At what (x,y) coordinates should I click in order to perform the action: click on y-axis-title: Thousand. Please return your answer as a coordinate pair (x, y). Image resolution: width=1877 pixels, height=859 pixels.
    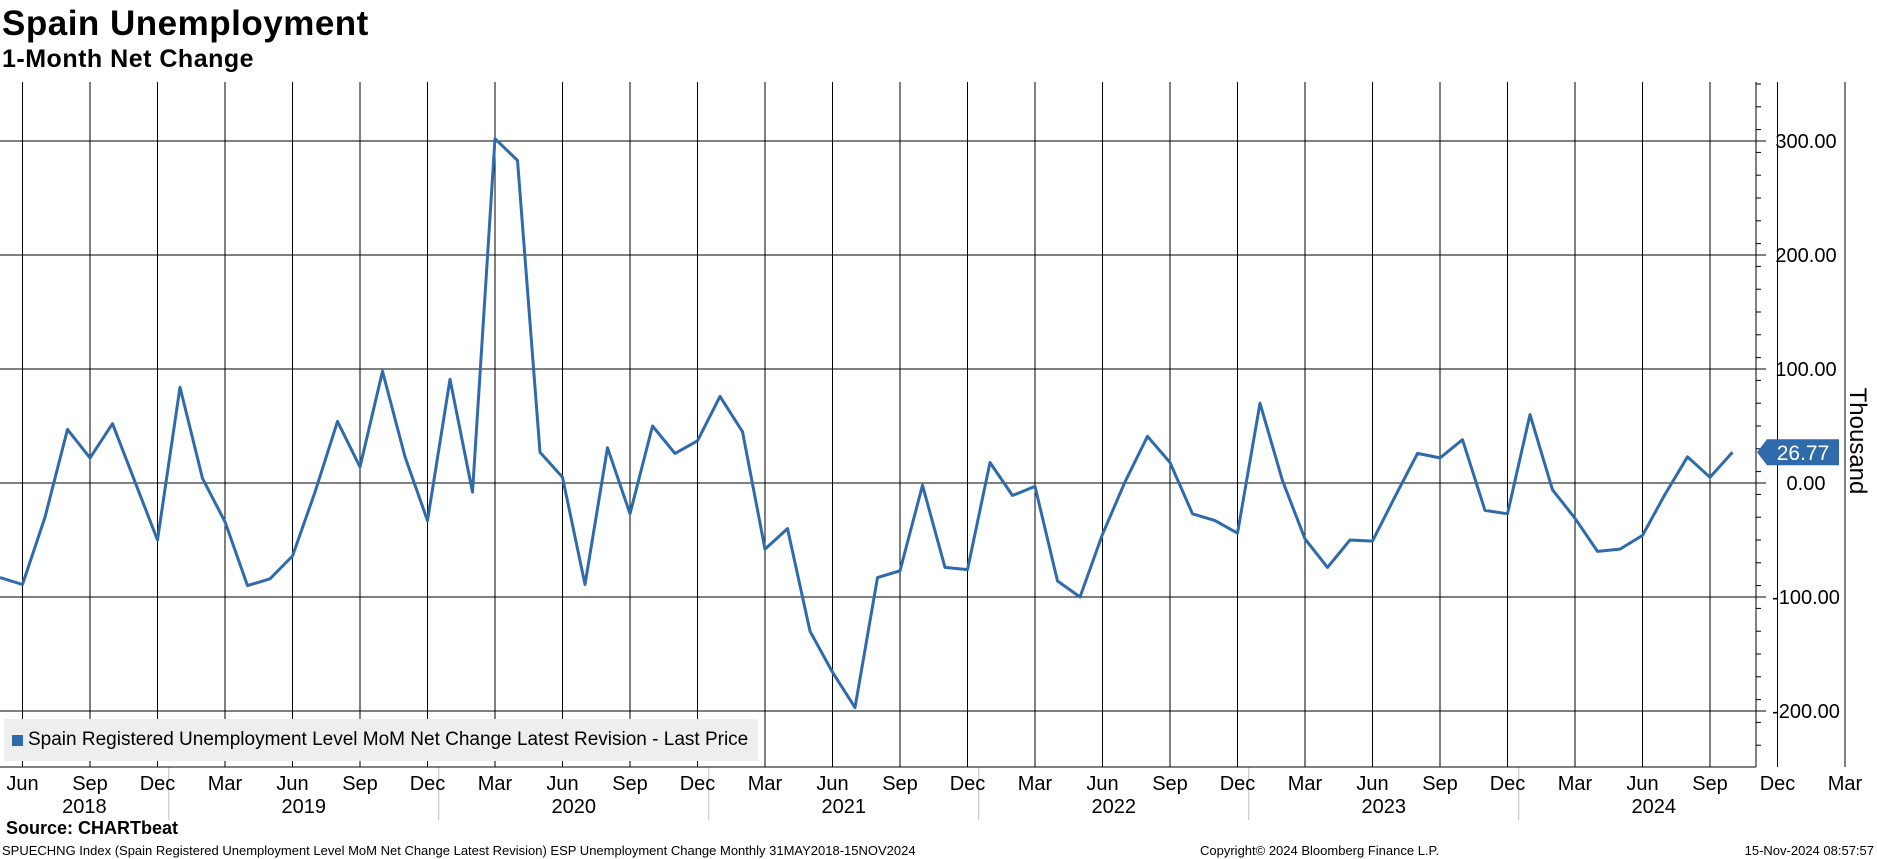
    Looking at the image, I should click on (1857, 441).